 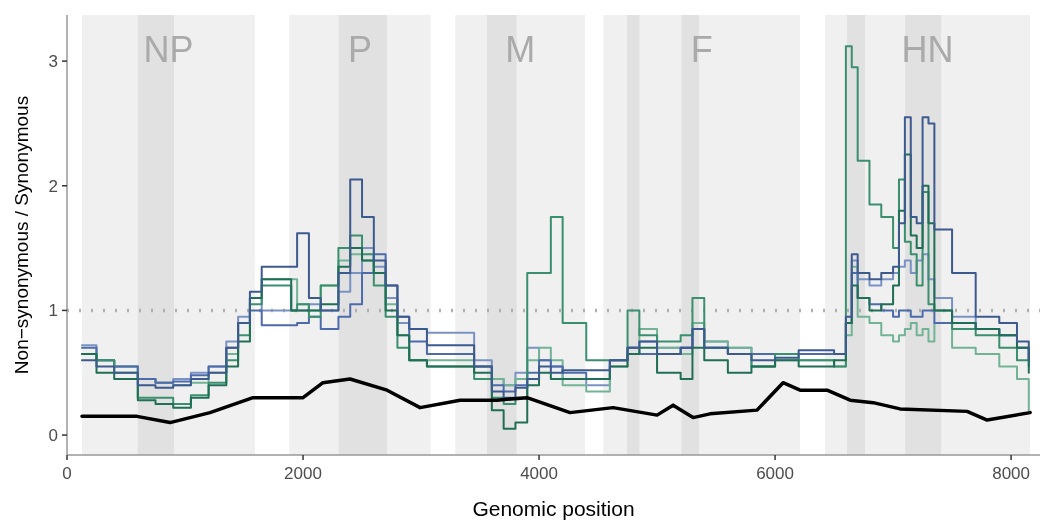 I want to click on y-axis-title: Non−synonymous / Synonymous, so click(x=21, y=235).